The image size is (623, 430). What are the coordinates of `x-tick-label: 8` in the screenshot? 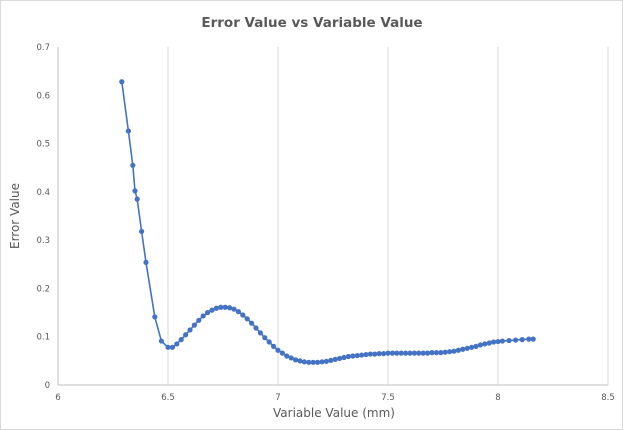 It's located at (497, 398).